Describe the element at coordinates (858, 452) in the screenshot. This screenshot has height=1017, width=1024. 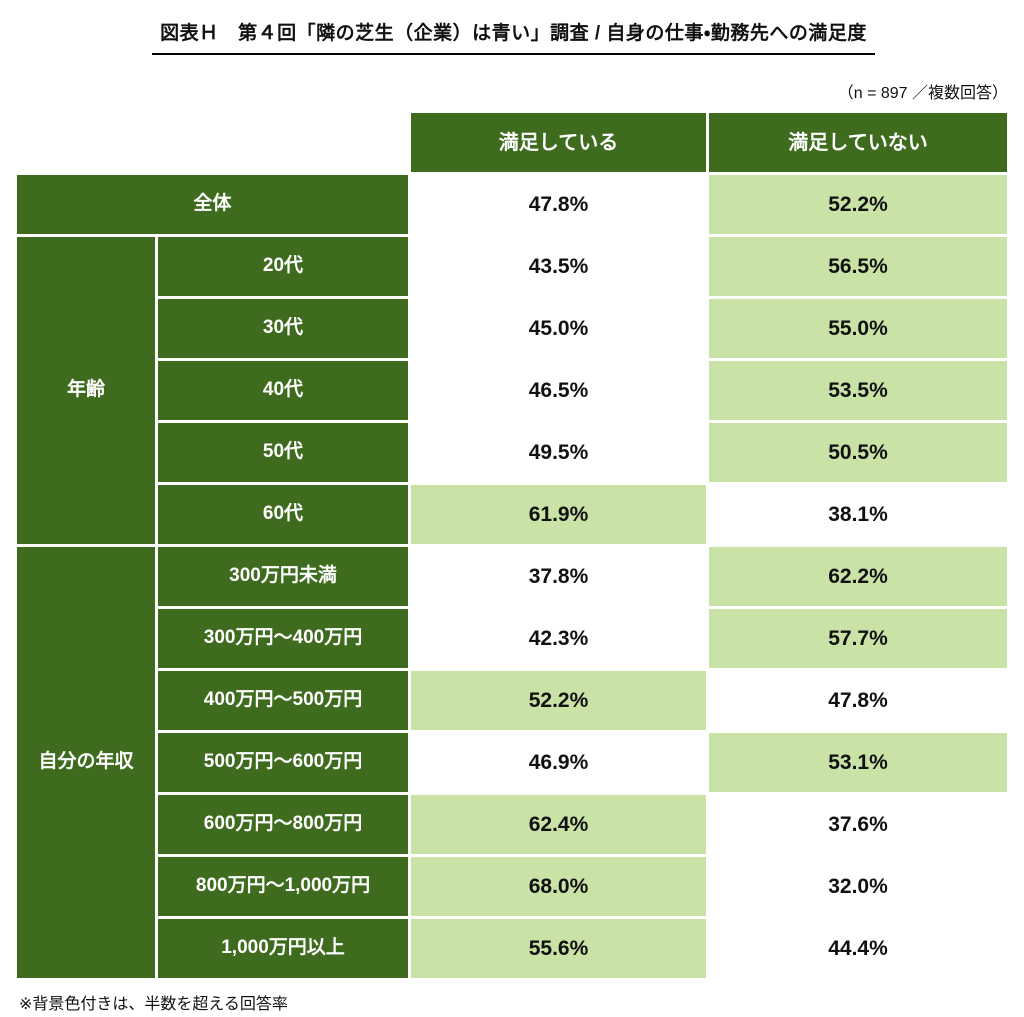
I see `value-age-50s-not-satisfied: 50.5%` at that location.